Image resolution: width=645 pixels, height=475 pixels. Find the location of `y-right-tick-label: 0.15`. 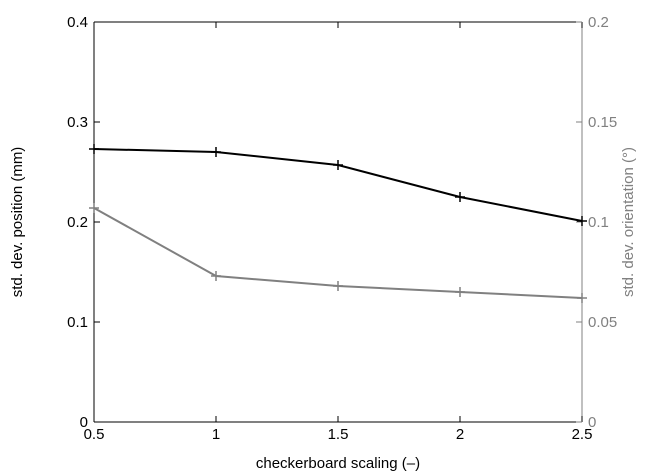

y-right-tick-label: 0.15 is located at coordinates (602, 122).